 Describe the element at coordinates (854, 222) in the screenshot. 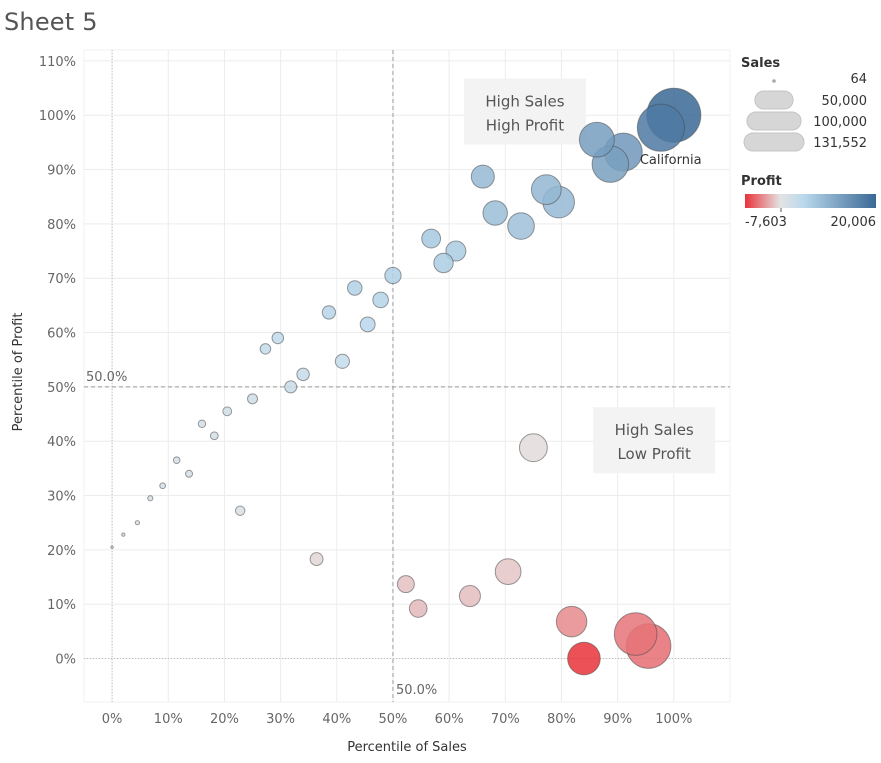

I see `color-legend-max: 20,006` at that location.